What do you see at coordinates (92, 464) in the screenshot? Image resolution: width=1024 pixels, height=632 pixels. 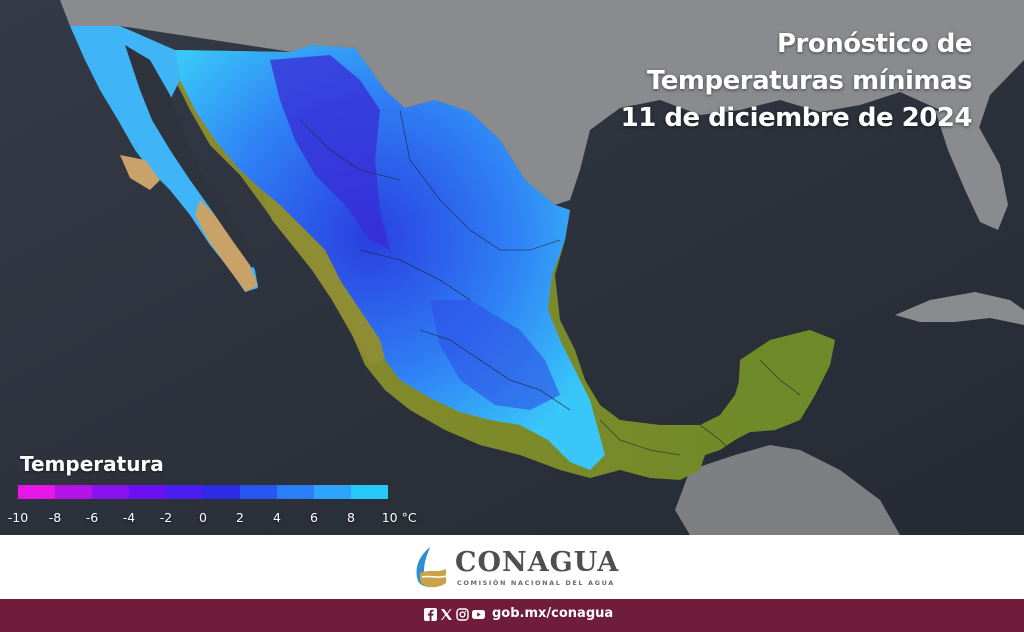 I see `legend-title: Temperatura` at bounding box center [92, 464].